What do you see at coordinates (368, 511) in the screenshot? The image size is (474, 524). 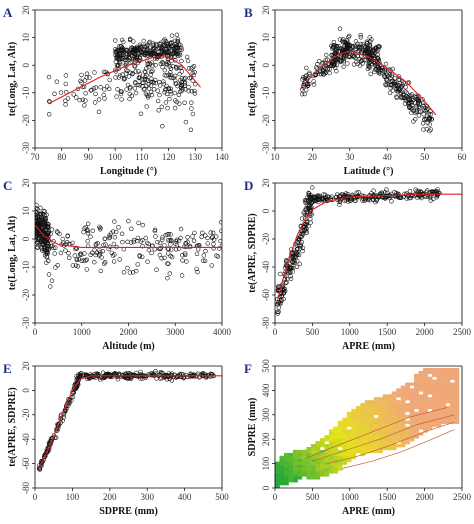 I see `x-axis-title: APRE (mm)` at bounding box center [368, 511].